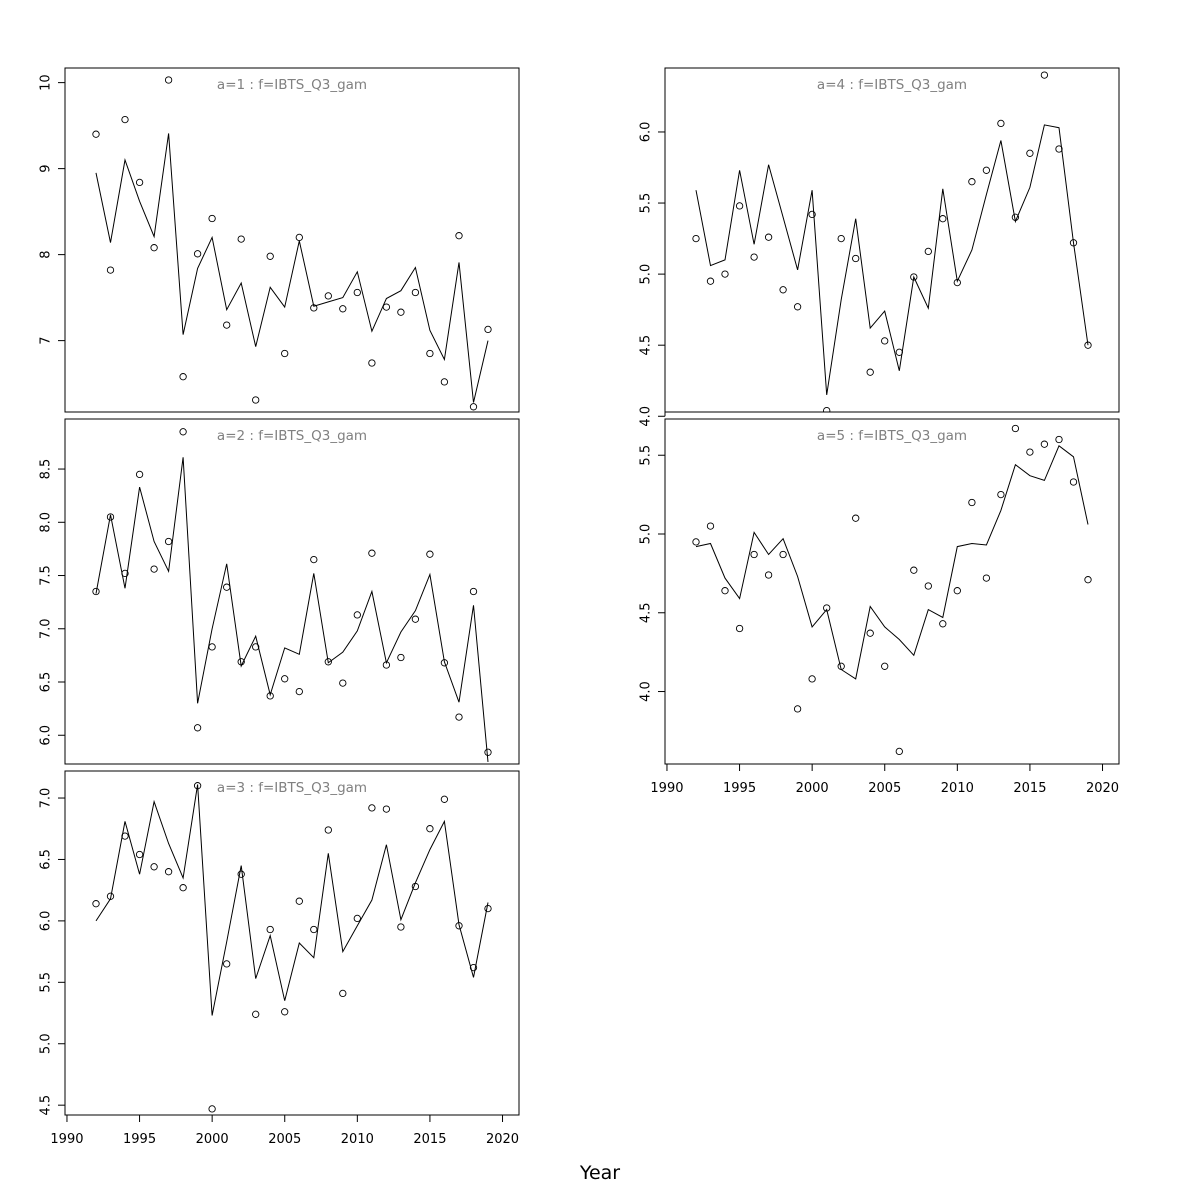  I want to click on panel-title: a=4 : f=IBTS_Q3_gam, so click(892, 85).